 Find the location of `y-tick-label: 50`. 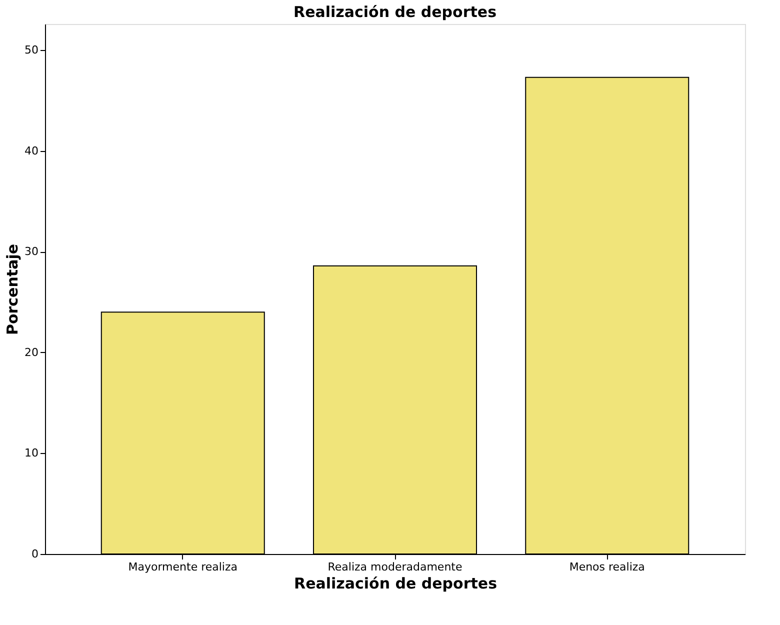

y-tick-label: 50 is located at coordinates (31, 50).